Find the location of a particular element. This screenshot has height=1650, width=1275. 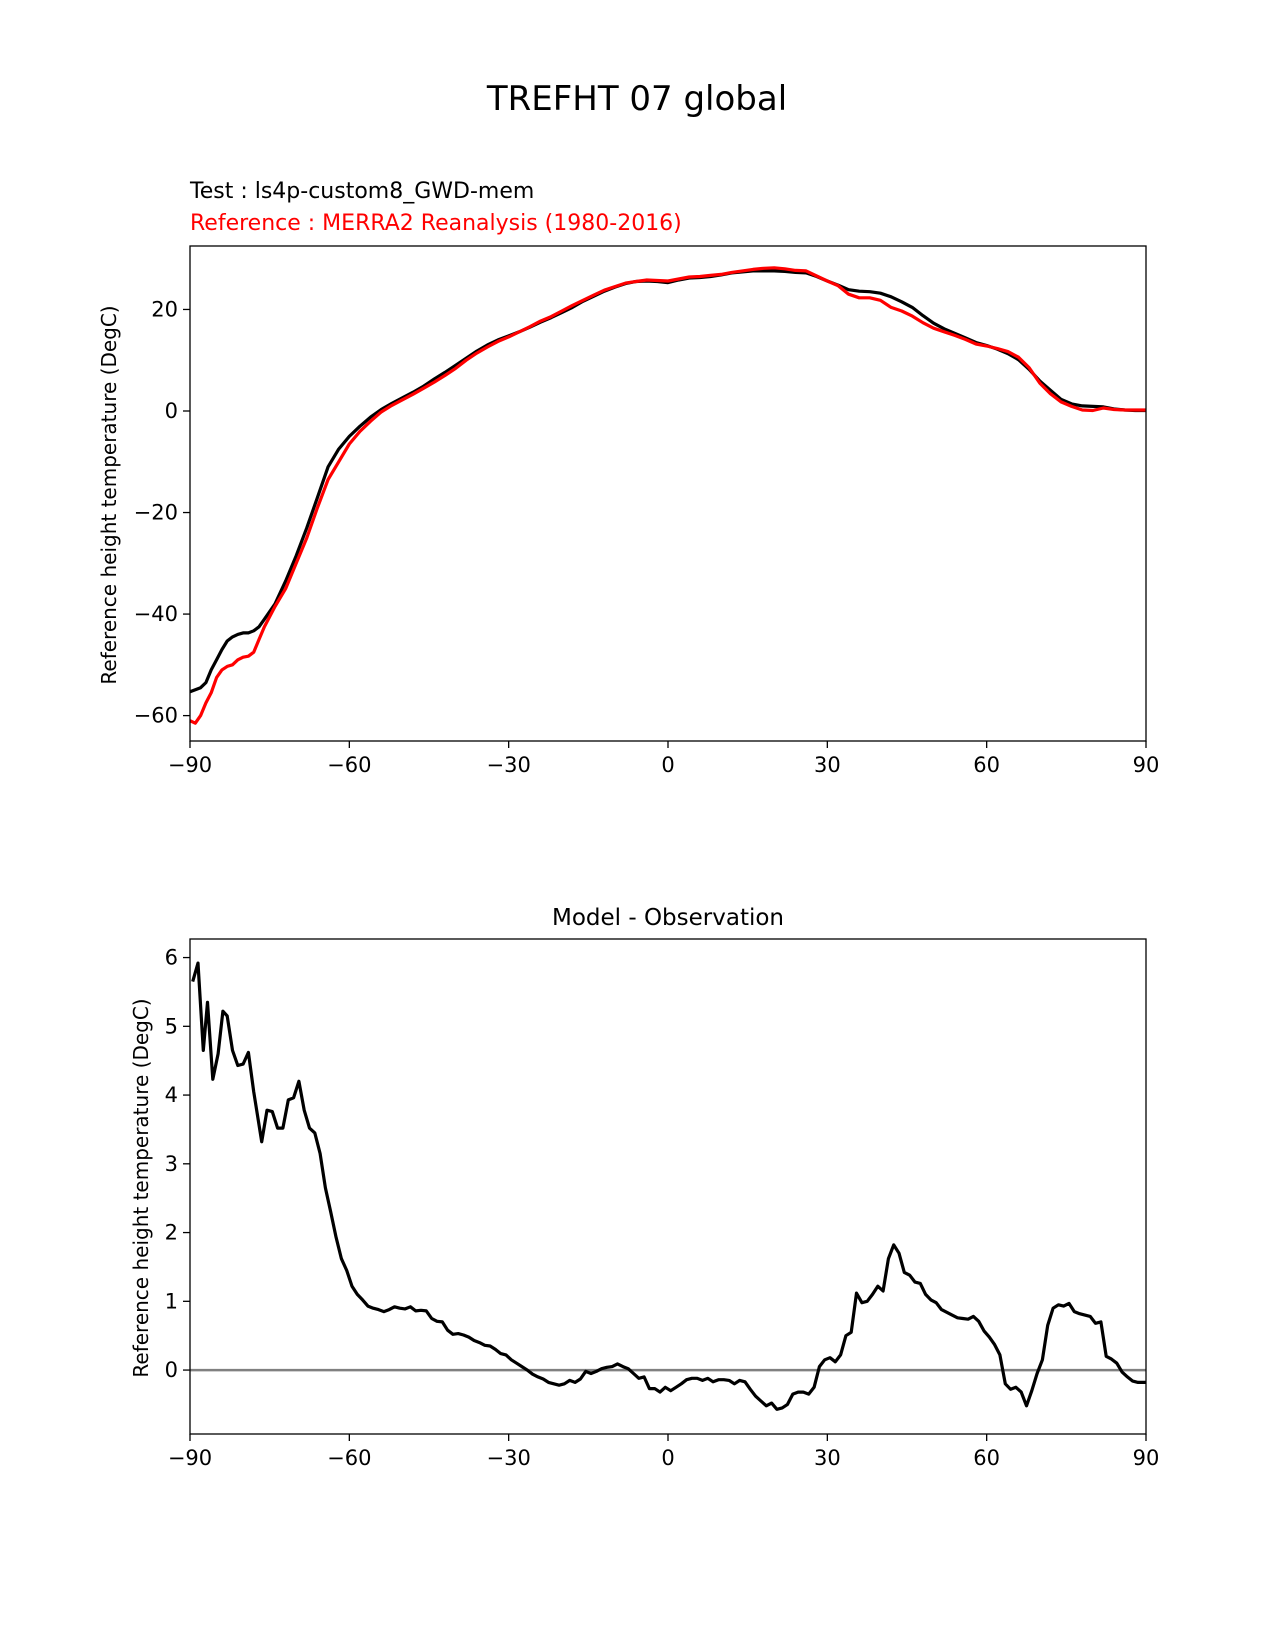

top-xtick-label: 60 is located at coordinates (986, 765).